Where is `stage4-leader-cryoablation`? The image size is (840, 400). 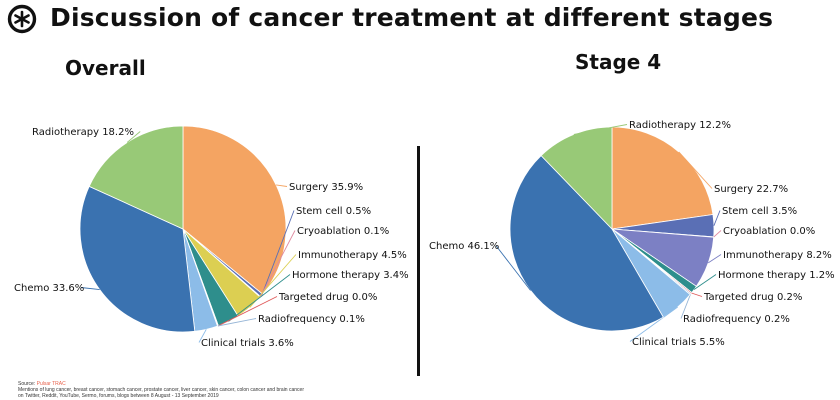 stage4-leader-cryoablation is located at coordinates (717, 234).